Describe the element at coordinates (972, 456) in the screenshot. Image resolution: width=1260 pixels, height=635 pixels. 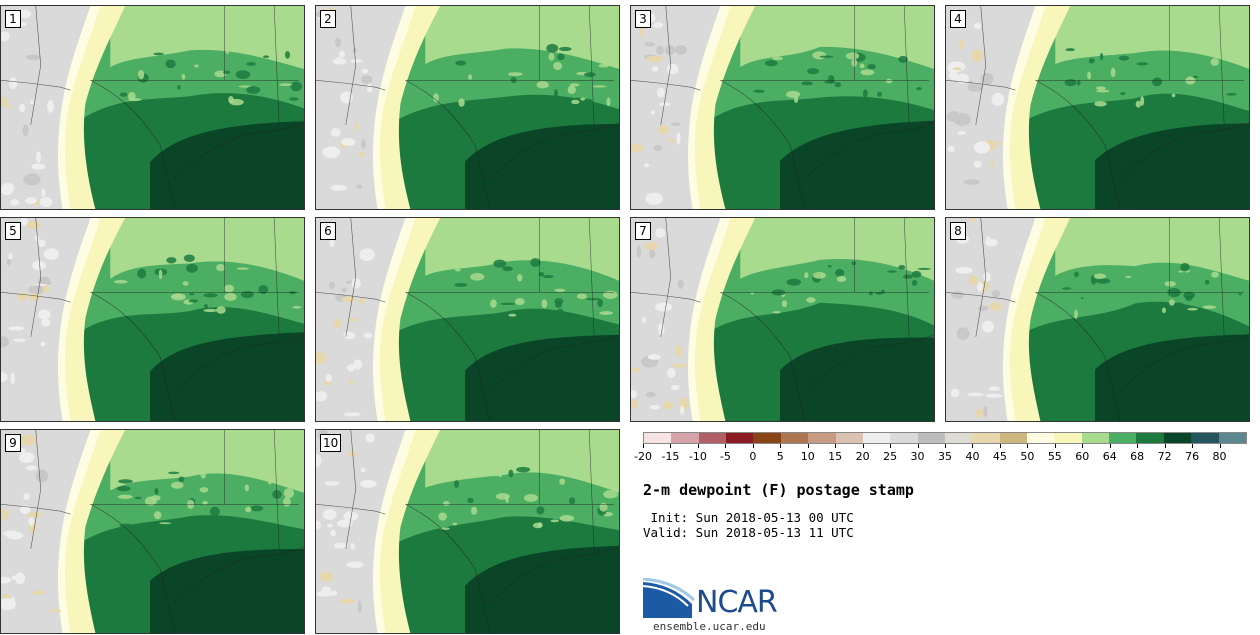
I see `colorbar-tick-label: 40` at that location.